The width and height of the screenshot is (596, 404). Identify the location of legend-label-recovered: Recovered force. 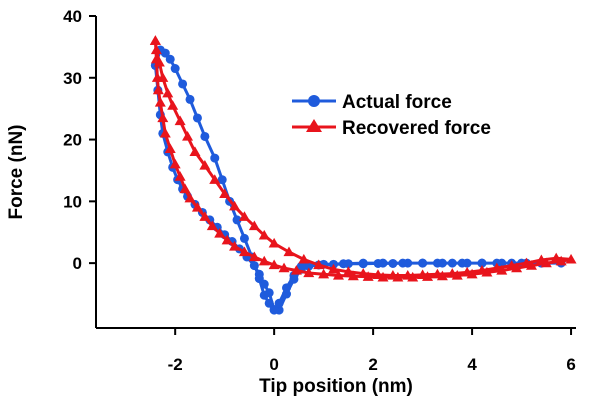
(416, 128).